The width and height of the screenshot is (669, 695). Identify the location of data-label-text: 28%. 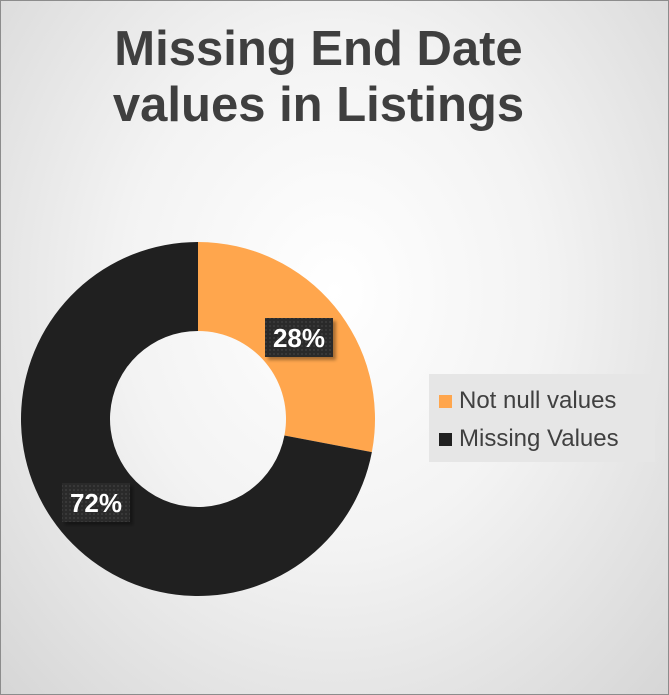
(299, 338).